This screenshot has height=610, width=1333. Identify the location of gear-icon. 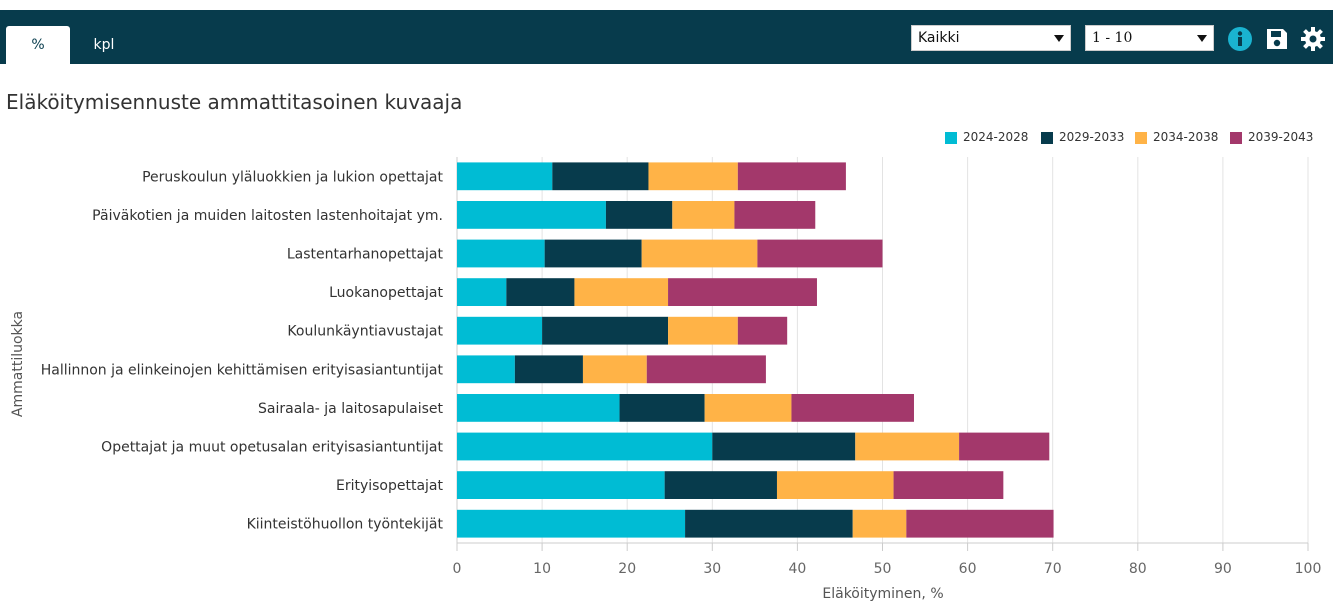
(1313, 39).